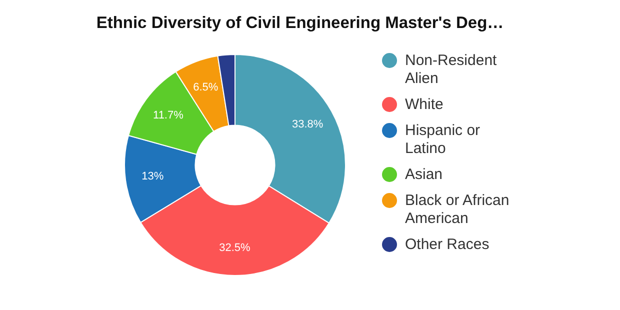 The image size is (620, 310). Describe the element at coordinates (447, 245) in the screenshot. I see `legend-label: Other Races` at that location.